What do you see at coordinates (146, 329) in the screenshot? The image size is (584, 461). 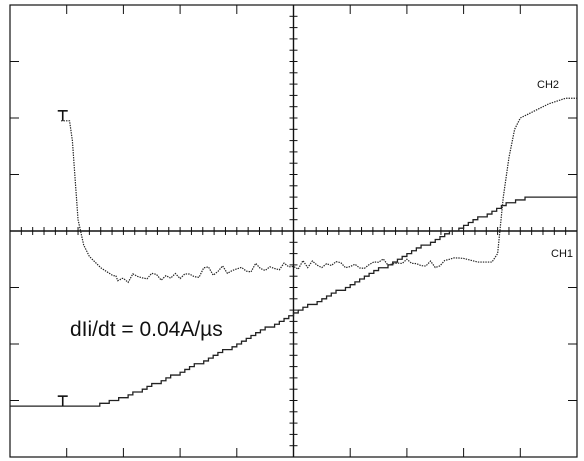 I see `slope-annotation: dIi/dt = 0.04A/µs` at bounding box center [146, 329].